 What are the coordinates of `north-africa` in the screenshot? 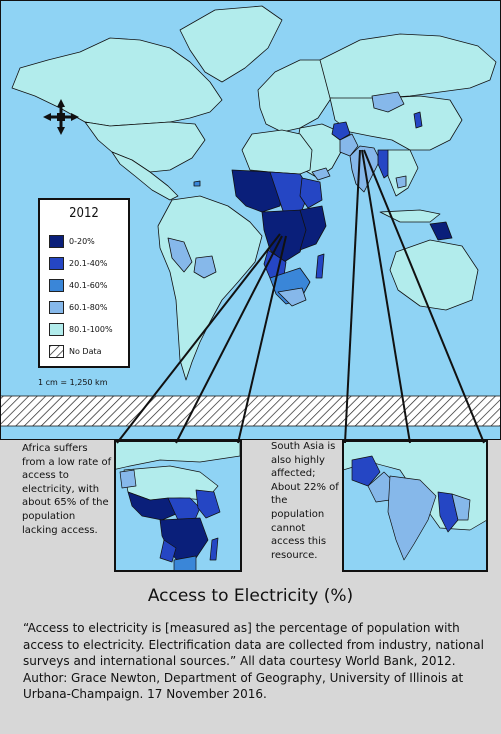 It's located at (277, 152).